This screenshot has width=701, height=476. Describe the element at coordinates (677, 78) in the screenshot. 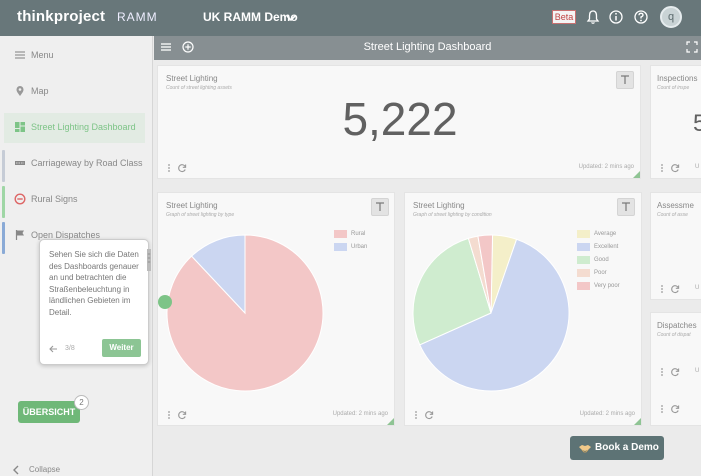

I see `card-title: Inspections` at that location.